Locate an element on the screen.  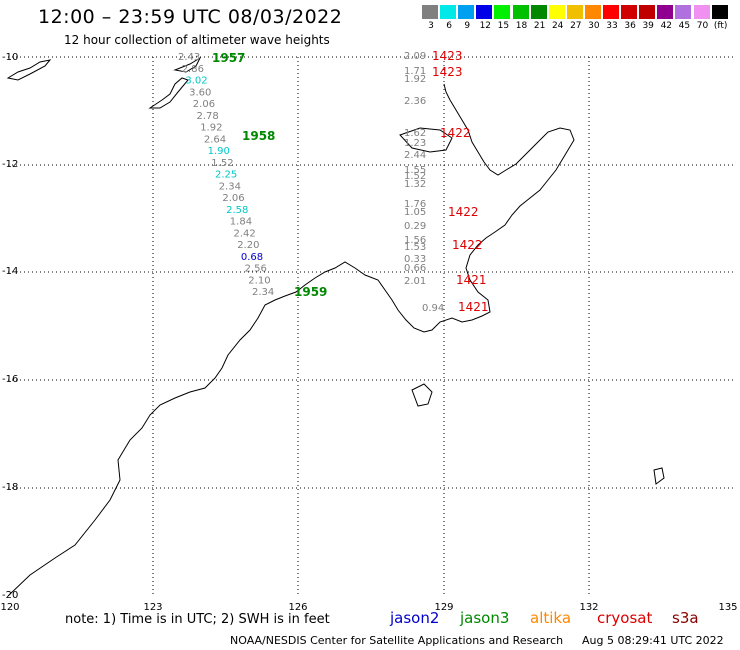
color-label: 70 is located at coordinates (702, 26).